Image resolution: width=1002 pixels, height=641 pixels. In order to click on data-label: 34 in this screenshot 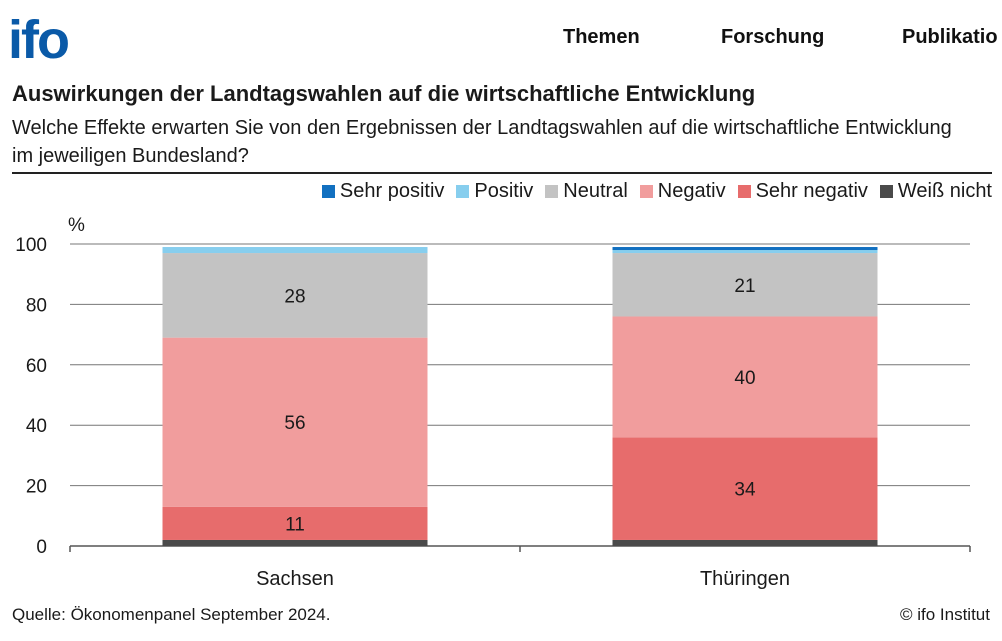, I will do `click(745, 490)`.